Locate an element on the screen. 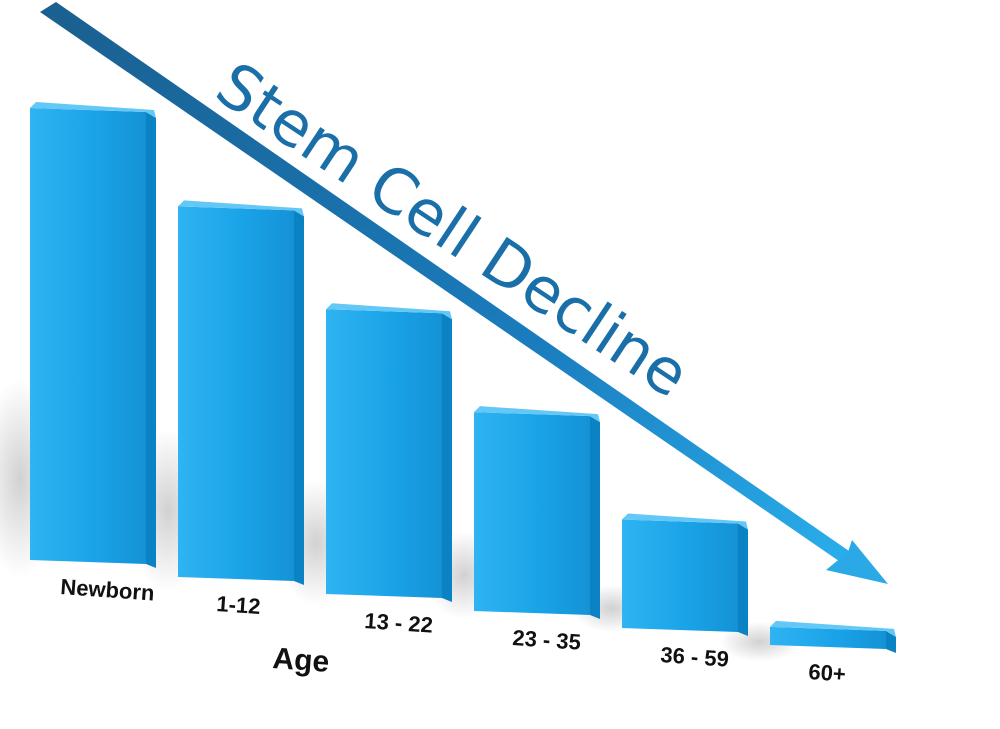  x-tick-label: 1-12 is located at coordinates (239, 605).